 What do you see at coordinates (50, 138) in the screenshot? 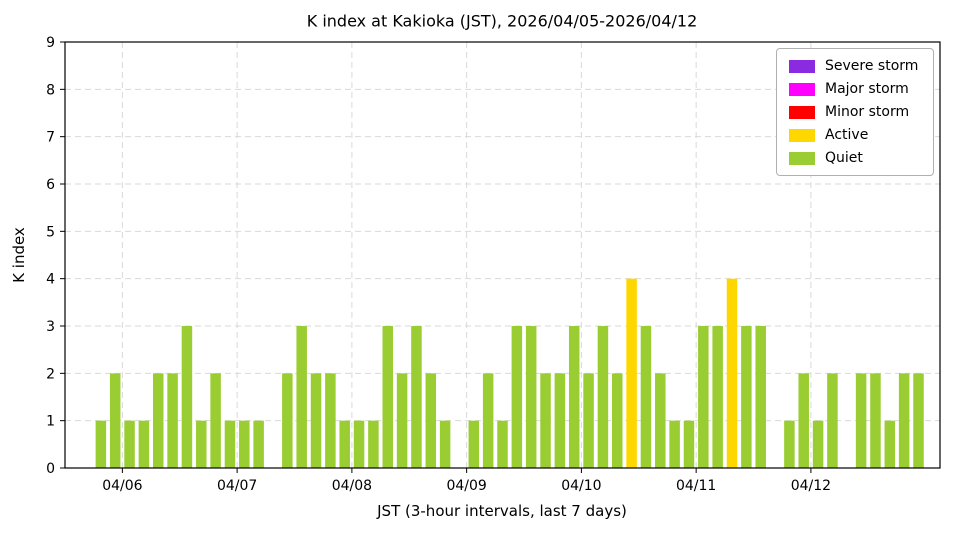
I see `y-tick-label: 7` at bounding box center [50, 138].